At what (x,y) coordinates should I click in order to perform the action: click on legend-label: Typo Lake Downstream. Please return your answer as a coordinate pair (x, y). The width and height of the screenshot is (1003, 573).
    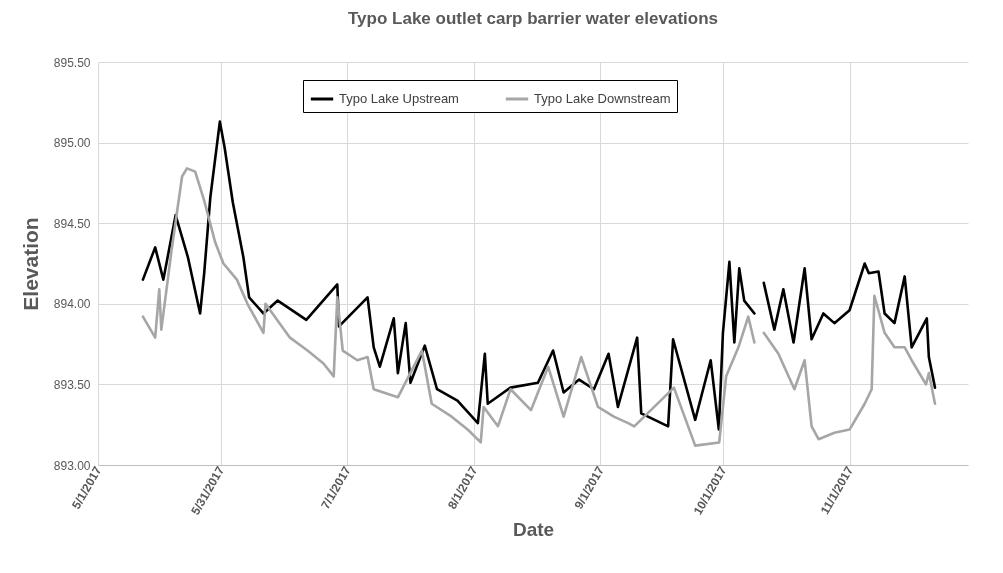
    Looking at the image, I should click on (602, 98).